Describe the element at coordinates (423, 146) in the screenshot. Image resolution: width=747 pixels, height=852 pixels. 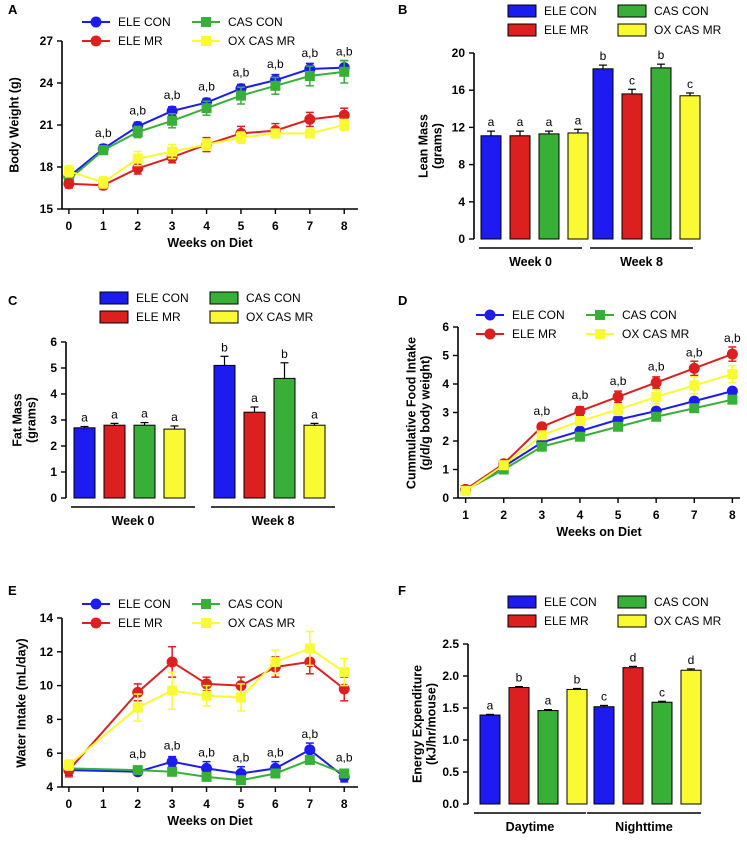
I see `y-axis-title: Lean Mass` at that location.